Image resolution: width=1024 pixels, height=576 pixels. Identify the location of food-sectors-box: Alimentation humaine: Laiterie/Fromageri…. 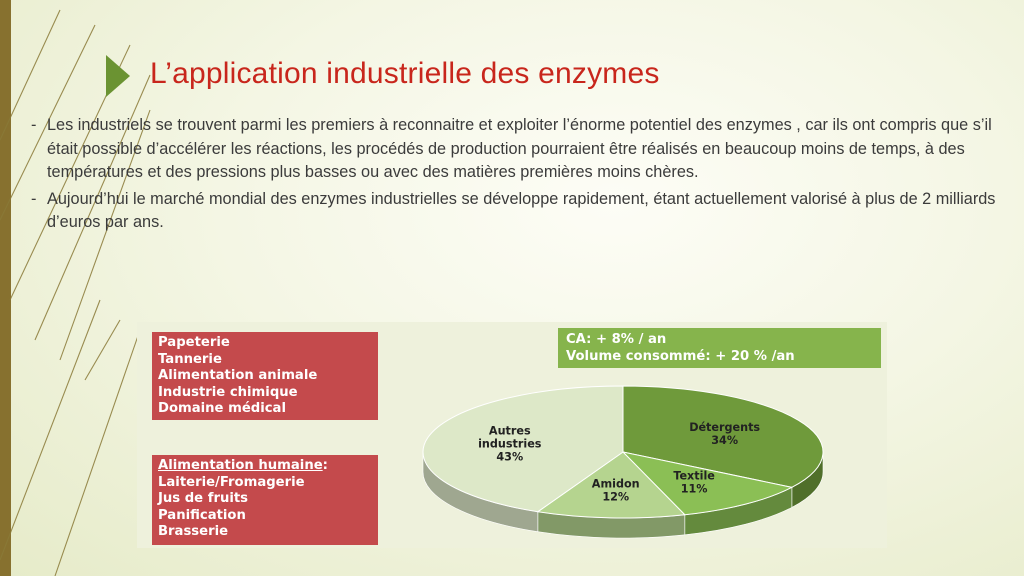
(265, 500).